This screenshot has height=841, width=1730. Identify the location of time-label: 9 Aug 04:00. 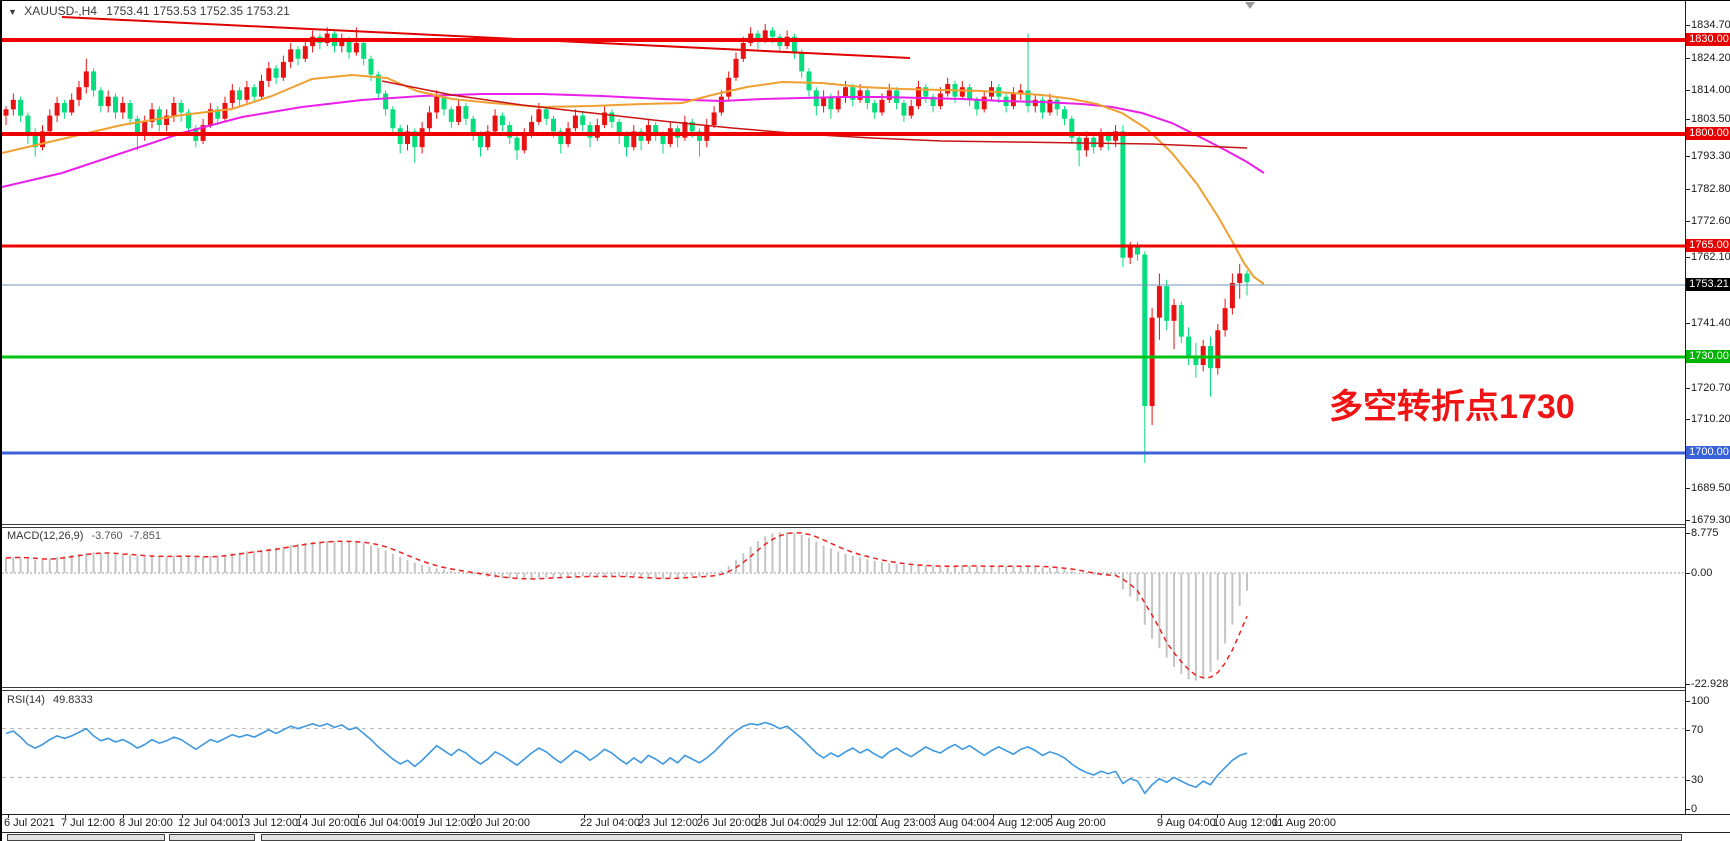
(1186, 823).